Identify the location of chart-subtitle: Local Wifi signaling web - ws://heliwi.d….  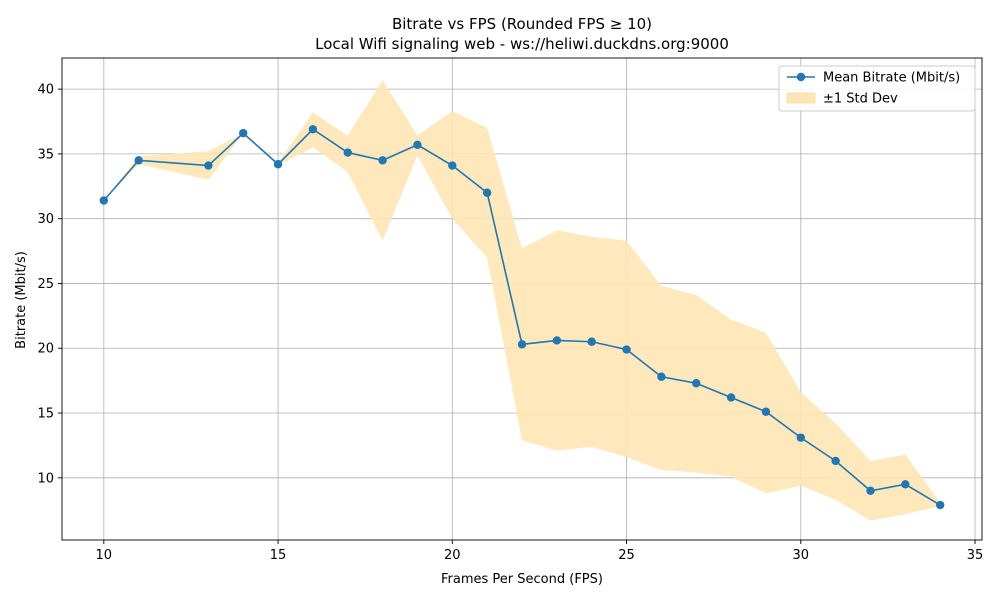
(522, 44).